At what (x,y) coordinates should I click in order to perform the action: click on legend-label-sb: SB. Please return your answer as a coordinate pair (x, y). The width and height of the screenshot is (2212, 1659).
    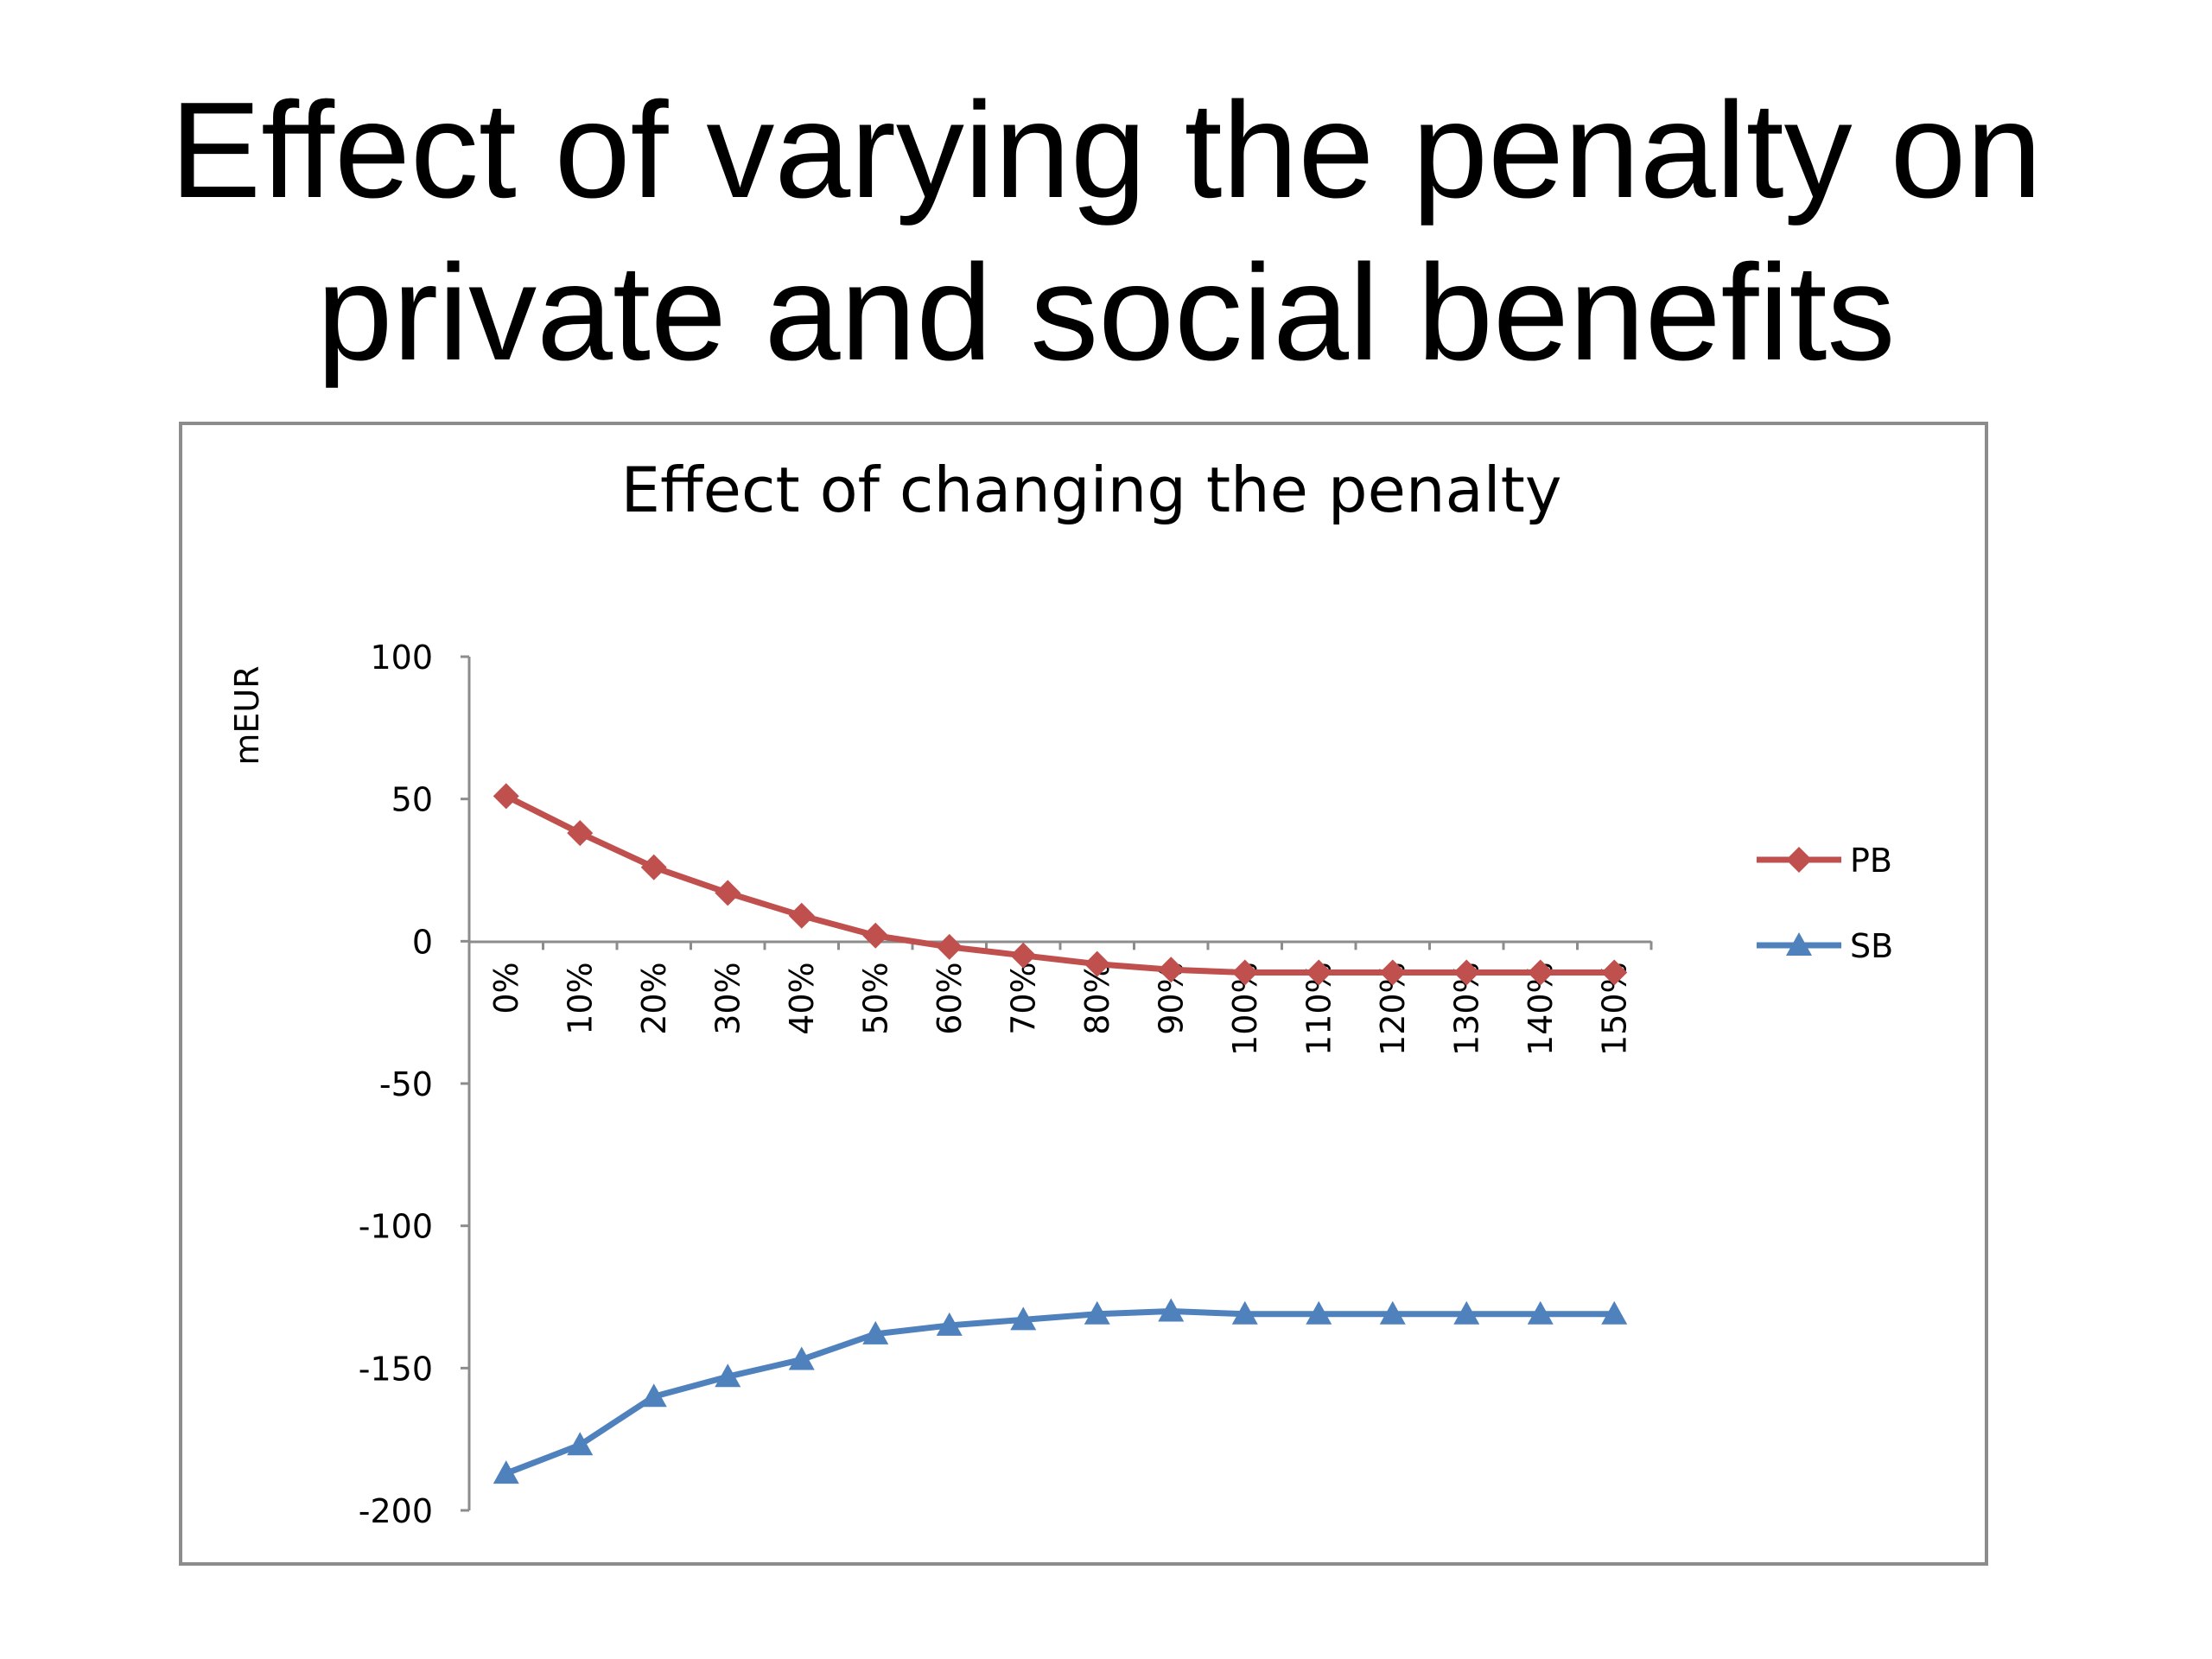
    Looking at the image, I should click on (1871, 946).